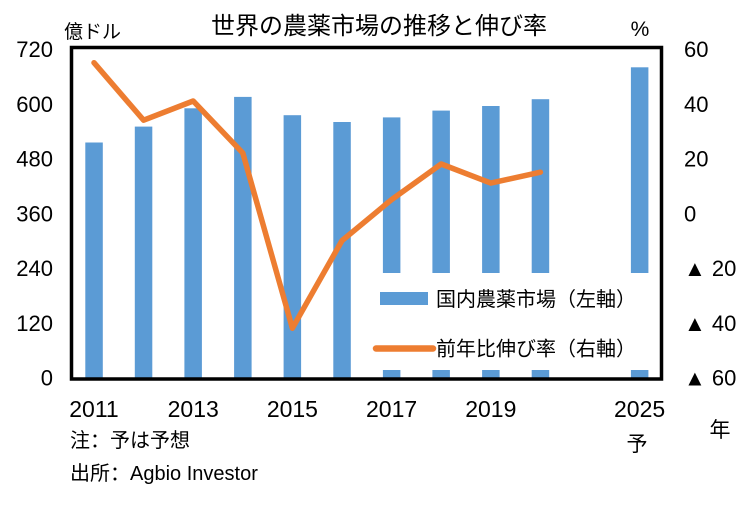 The image size is (750, 509). What do you see at coordinates (710, 214) in the screenshot?
I see `right-axis-ticks: 60 40 20 0 ▲ 20 ▲ 40 ▲ 60` at bounding box center [710, 214].